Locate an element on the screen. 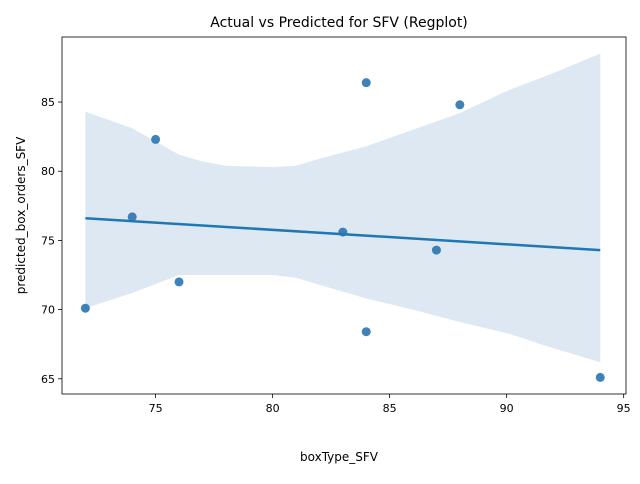  x-tick-label: 85 is located at coordinates (390, 408).